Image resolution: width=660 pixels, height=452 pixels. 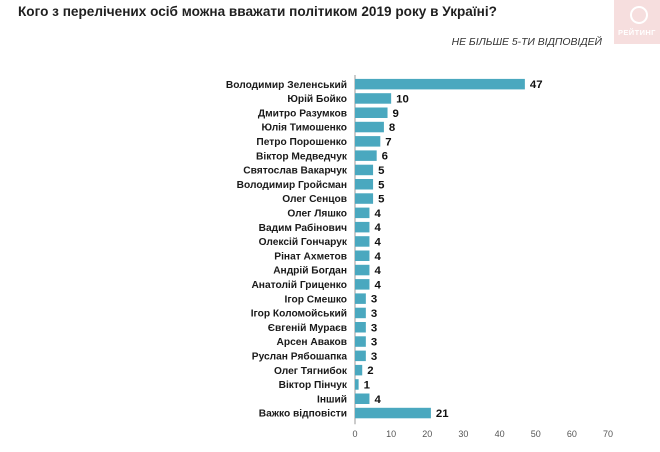 I want to click on x-tick-label: 70, so click(x=608, y=434).